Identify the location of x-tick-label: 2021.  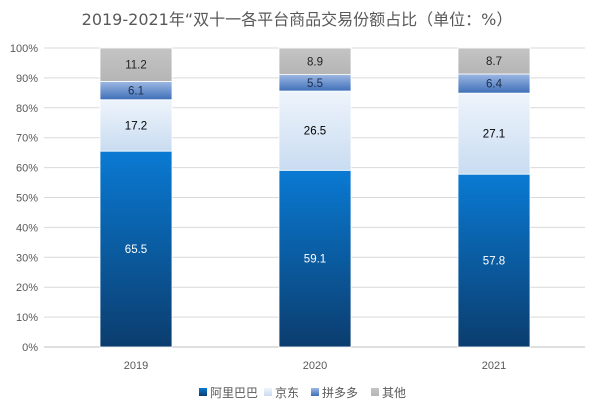
(494, 366).